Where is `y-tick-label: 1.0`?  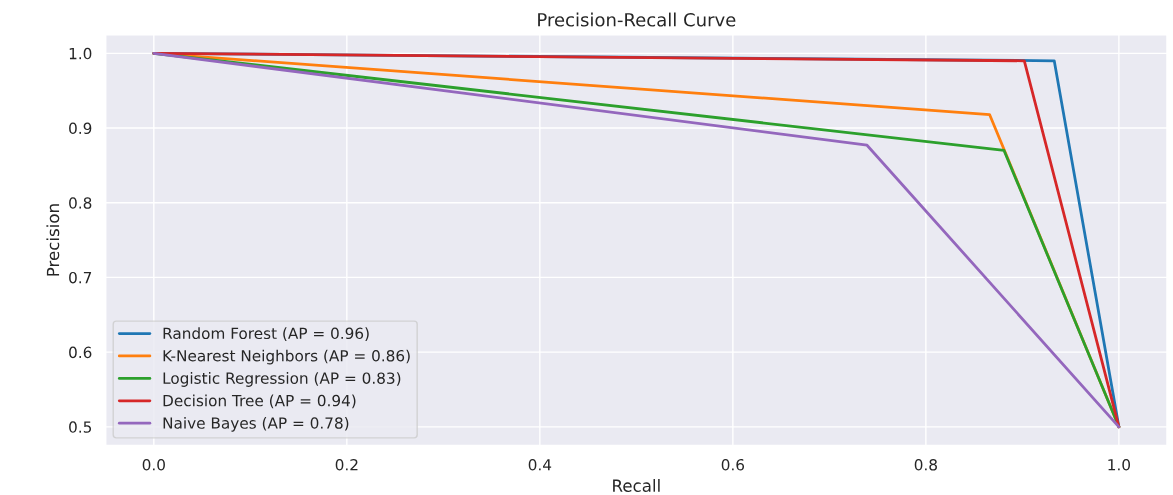 y-tick-label: 1.0 is located at coordinates (80, 53).